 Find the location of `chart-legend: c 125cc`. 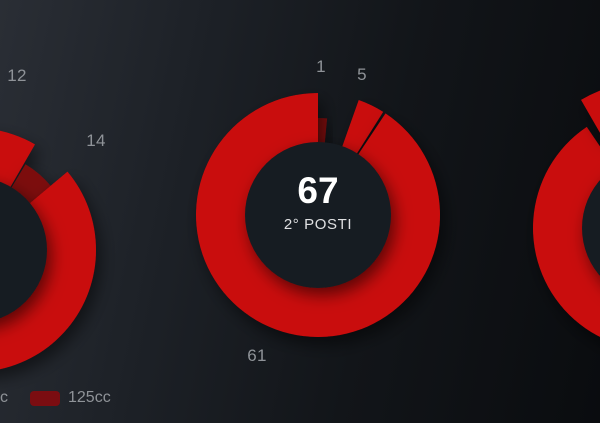

chart-legend: c 125cc is located at coordinates (55, 398).